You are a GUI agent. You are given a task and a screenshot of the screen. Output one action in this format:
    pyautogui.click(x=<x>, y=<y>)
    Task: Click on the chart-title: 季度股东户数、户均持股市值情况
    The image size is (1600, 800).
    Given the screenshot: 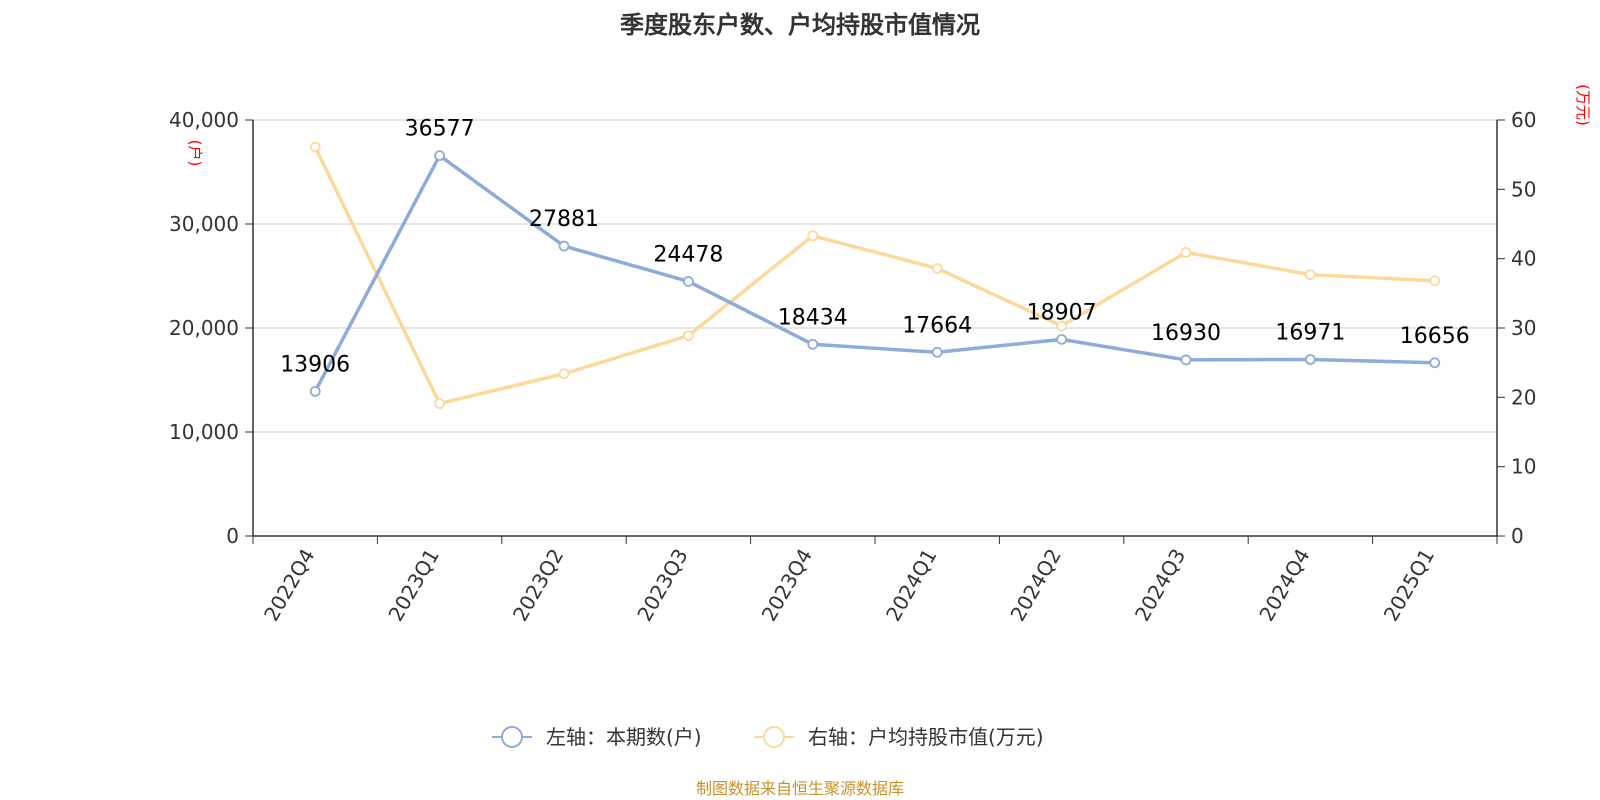 What is the action you would take?
    pyautogui.click(x=800, y=25)
    